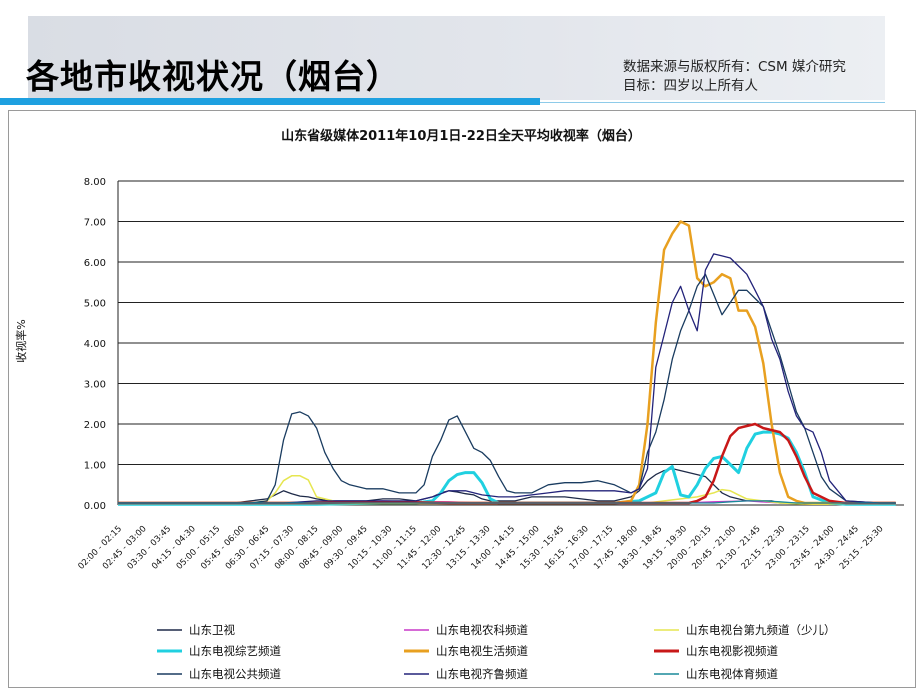 Image resolution: width=920 pixels, height=690 pixels. Describe the element at coordinates (95, 466) in the screenshot. I see `y-tick-label: 1.00` at that location.